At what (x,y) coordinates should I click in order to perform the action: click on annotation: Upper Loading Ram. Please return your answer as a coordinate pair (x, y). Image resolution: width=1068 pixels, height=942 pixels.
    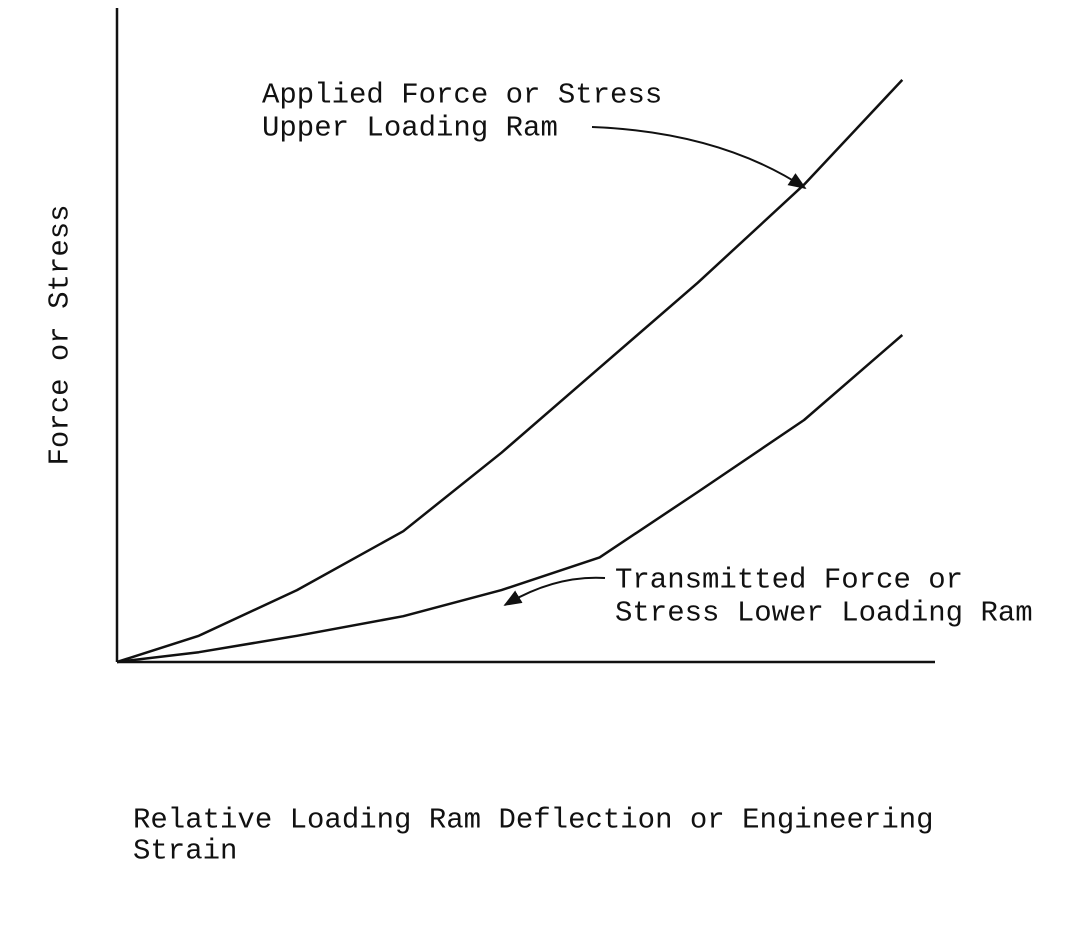
    Looking at the image, I should click on (410, 128).